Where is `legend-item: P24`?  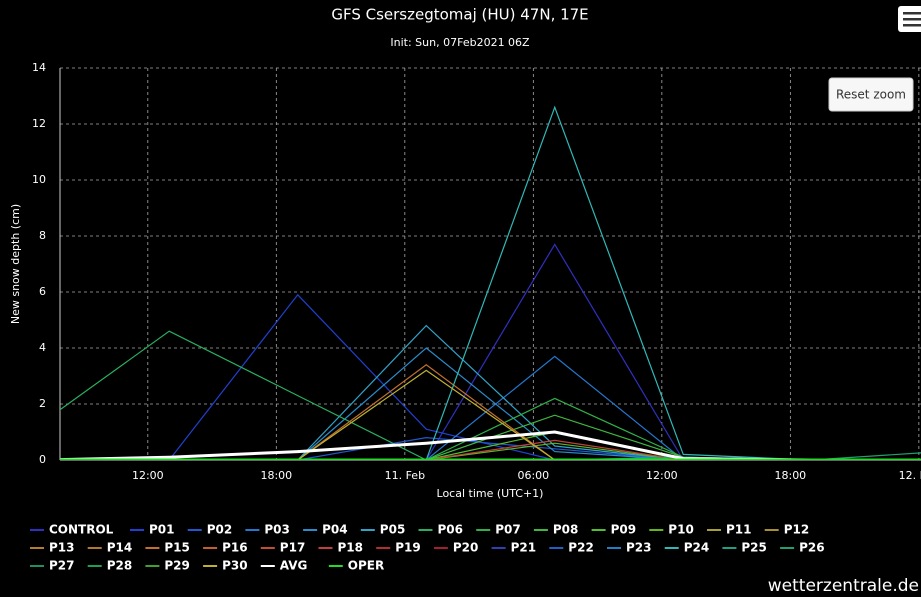
legend-item: P24 is located at coordinates (687, 548).